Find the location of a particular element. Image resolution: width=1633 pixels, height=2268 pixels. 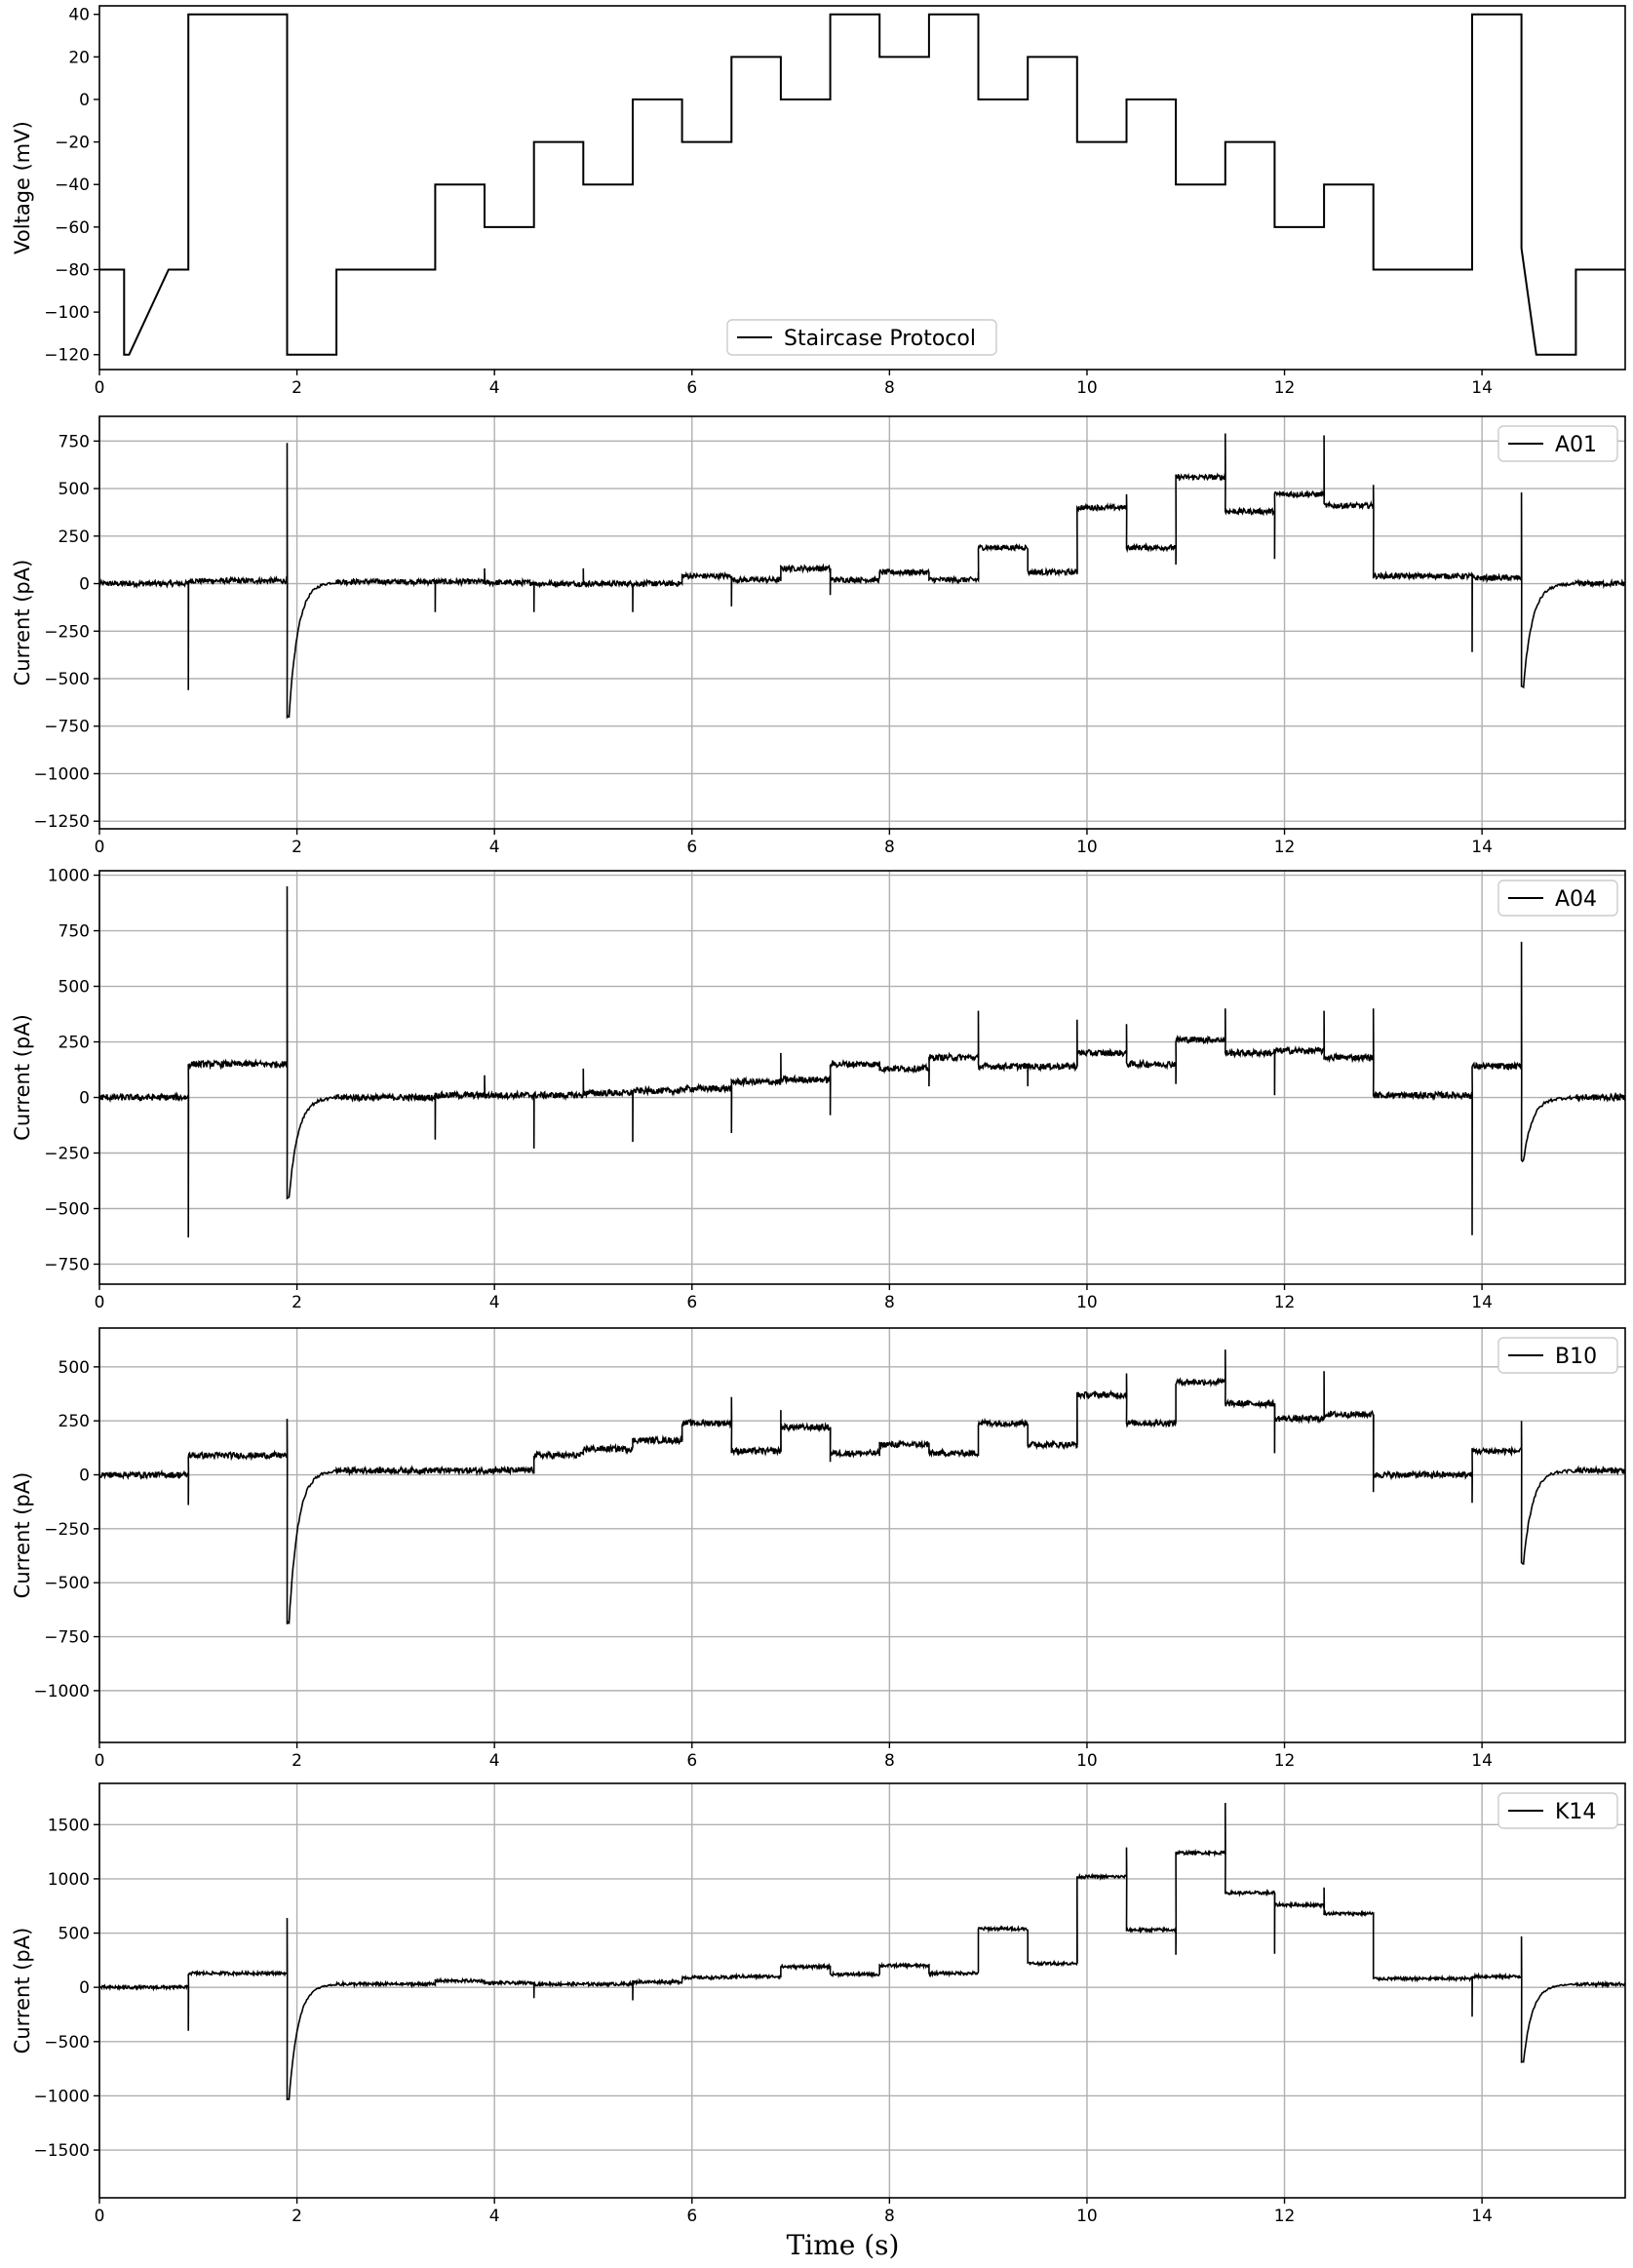

legend-label: A01 is located at coordinates (1576, 445).